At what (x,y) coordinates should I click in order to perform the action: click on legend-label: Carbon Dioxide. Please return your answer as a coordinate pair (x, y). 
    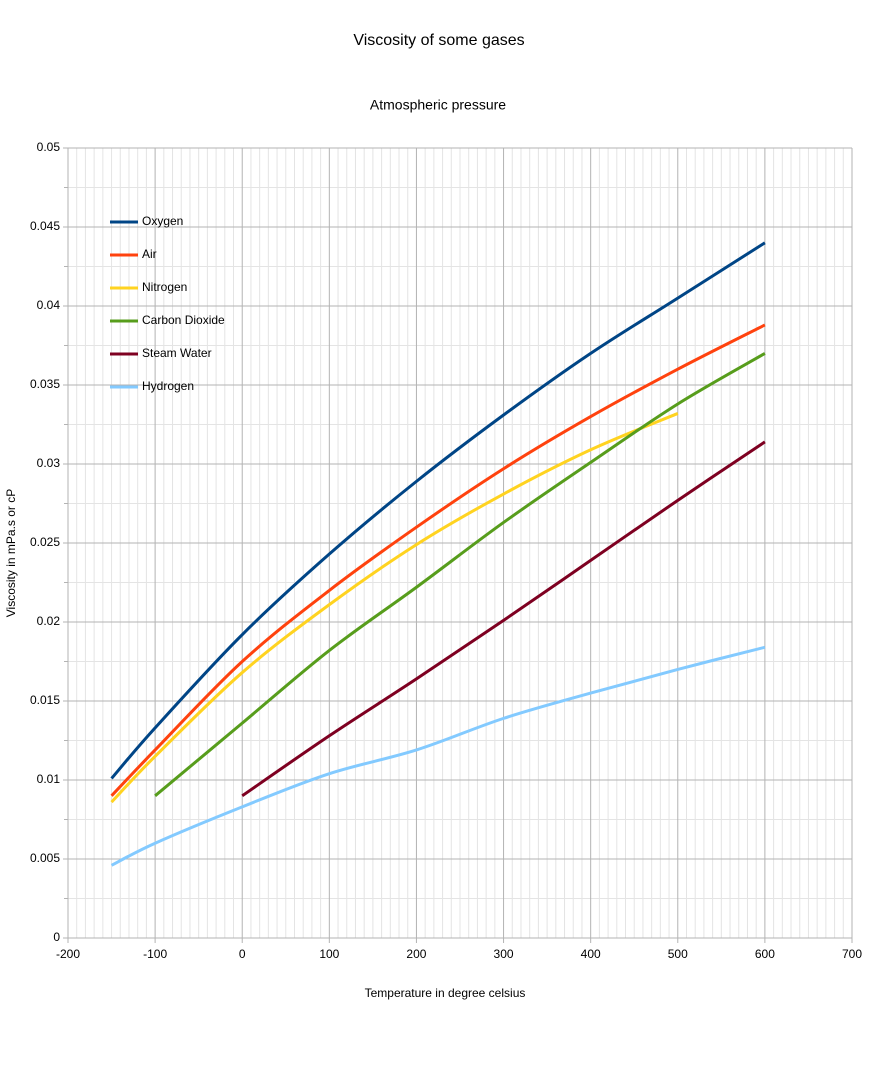
    Looking at the image, I should click on (183, 320).